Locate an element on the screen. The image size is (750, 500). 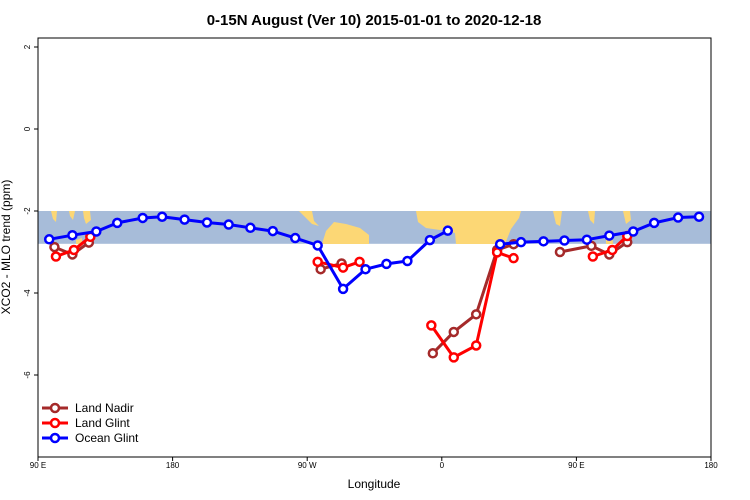
x-tick-label: 0 is located at coordinates (442, 465).